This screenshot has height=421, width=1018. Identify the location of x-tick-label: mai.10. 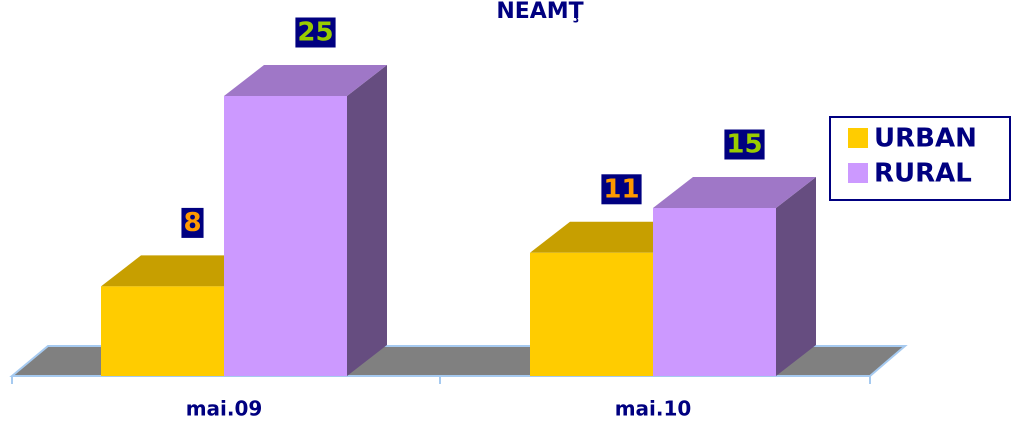
(653, 409).